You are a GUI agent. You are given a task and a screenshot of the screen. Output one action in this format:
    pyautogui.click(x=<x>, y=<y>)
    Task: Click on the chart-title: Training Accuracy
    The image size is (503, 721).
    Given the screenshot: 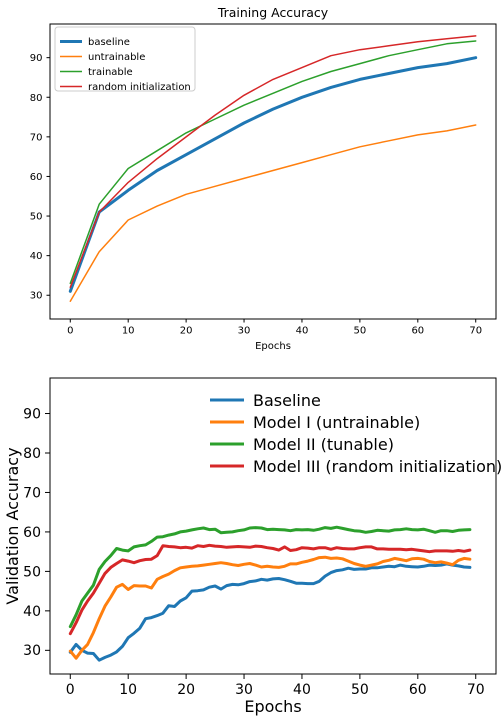 What is the action you would take?
    pyautogui.click(x=273, y=12)
    